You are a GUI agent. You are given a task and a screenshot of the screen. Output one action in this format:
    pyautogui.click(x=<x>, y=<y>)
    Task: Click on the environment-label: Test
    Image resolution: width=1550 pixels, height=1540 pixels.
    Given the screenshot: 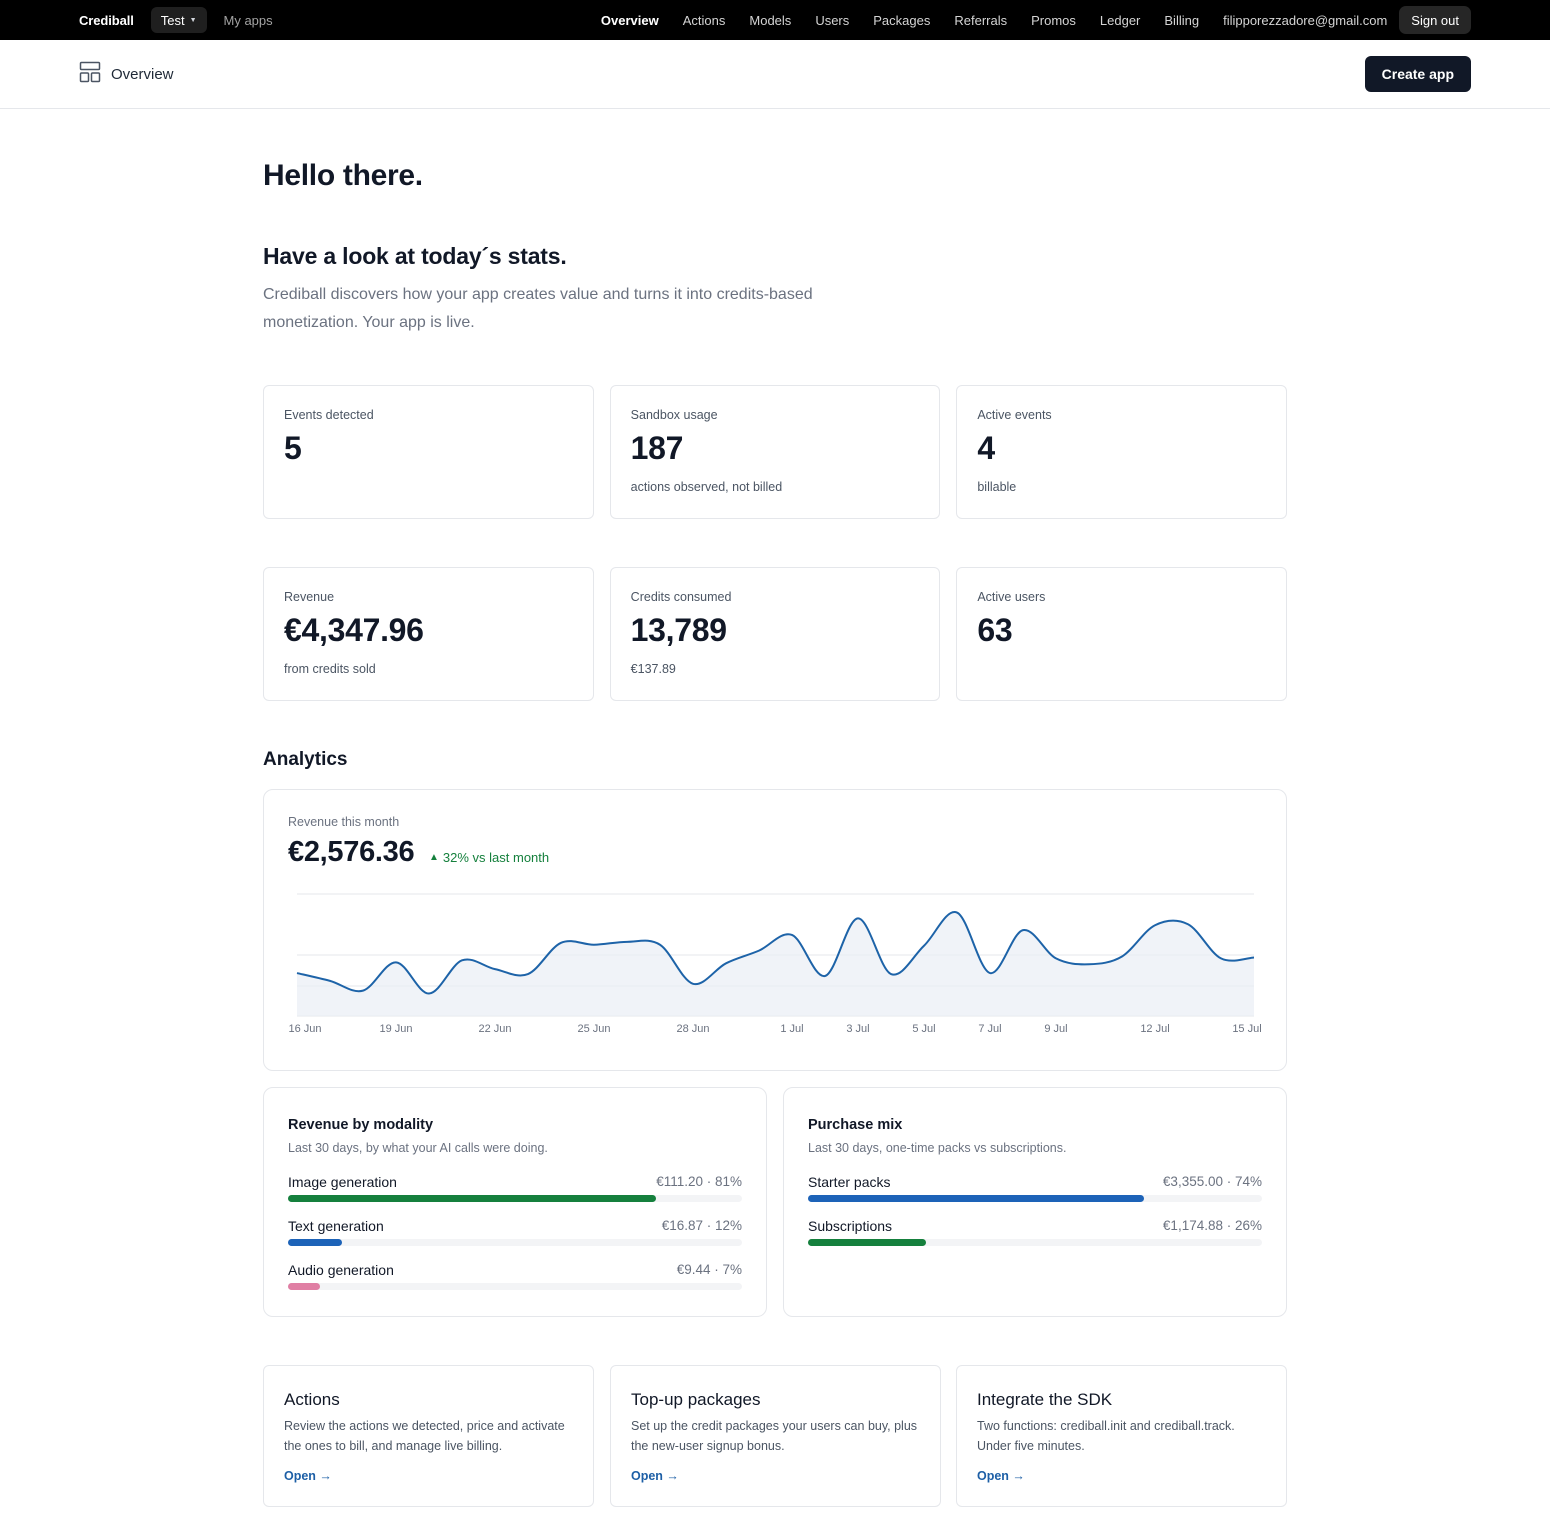 What is the action you would take?
    pyautogui.click(x=172, y=20)
    